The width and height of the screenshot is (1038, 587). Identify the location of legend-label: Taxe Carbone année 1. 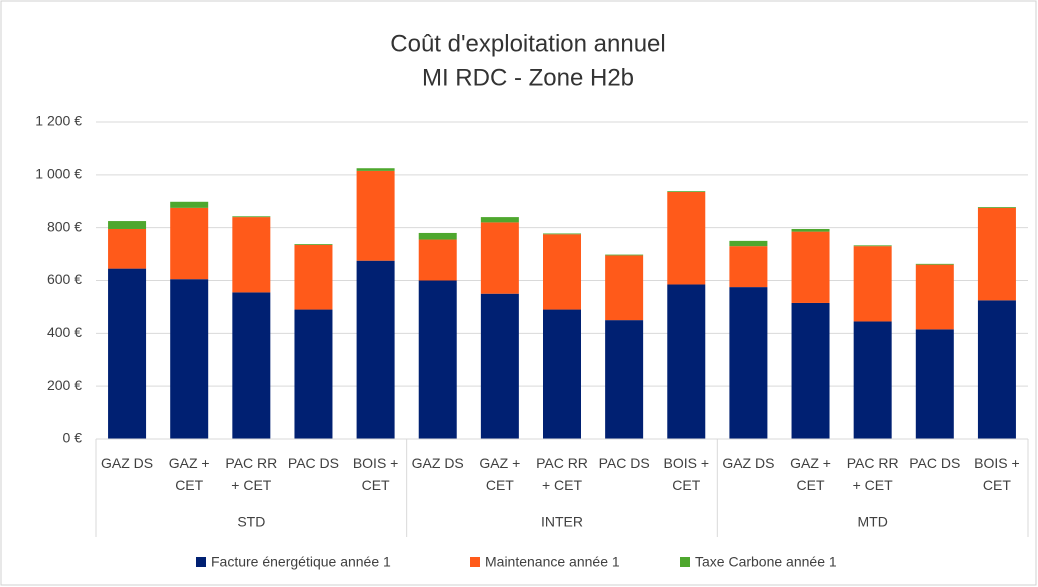
(766, 562).